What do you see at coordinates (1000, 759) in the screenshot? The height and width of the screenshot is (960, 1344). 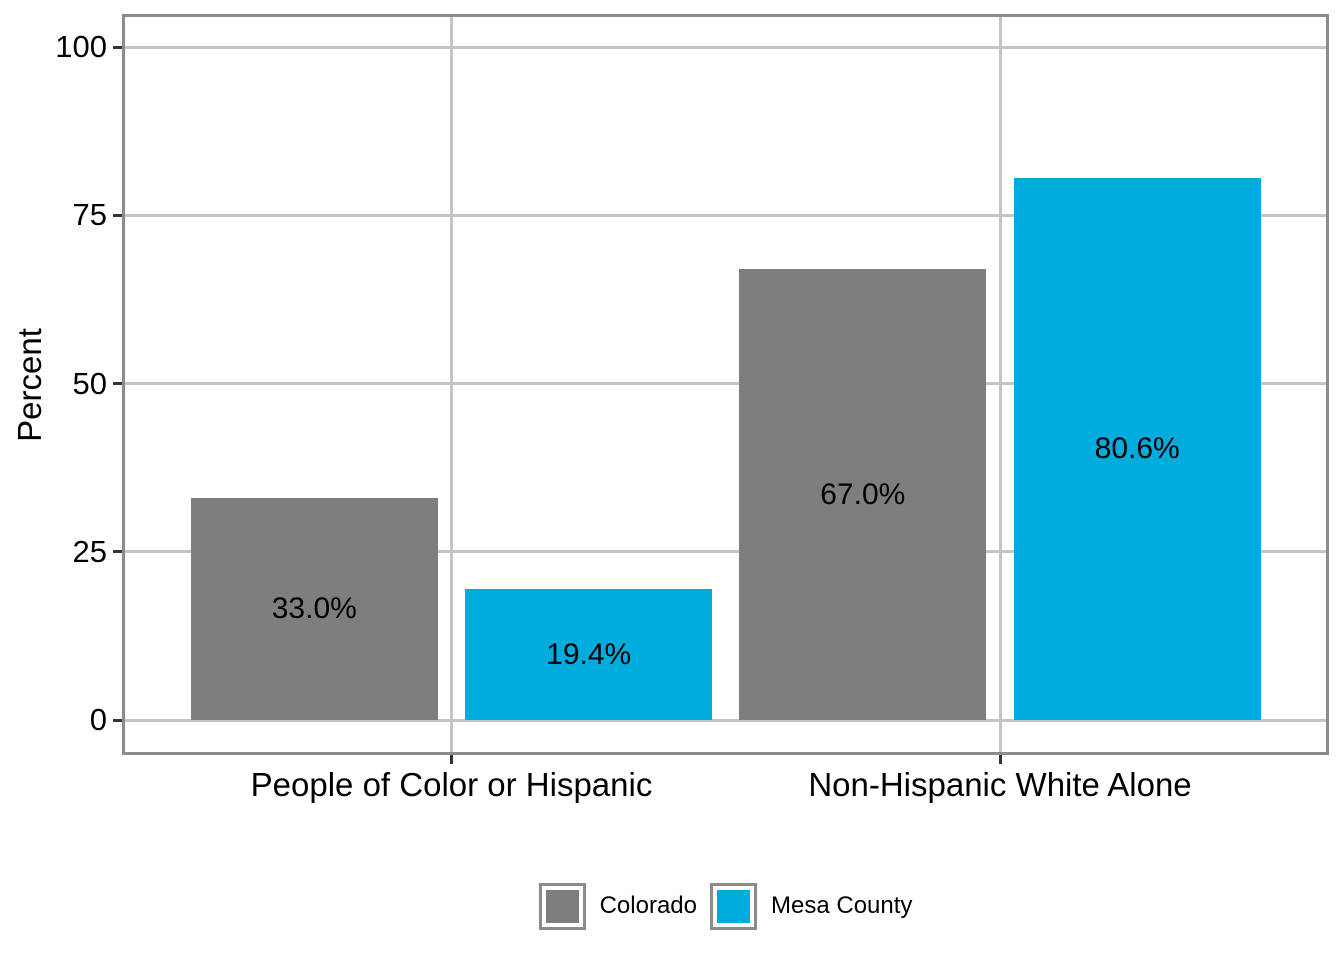 I see `x-axis-tick-non-hispanic-white-alone` at bounding box center [1000, 759].